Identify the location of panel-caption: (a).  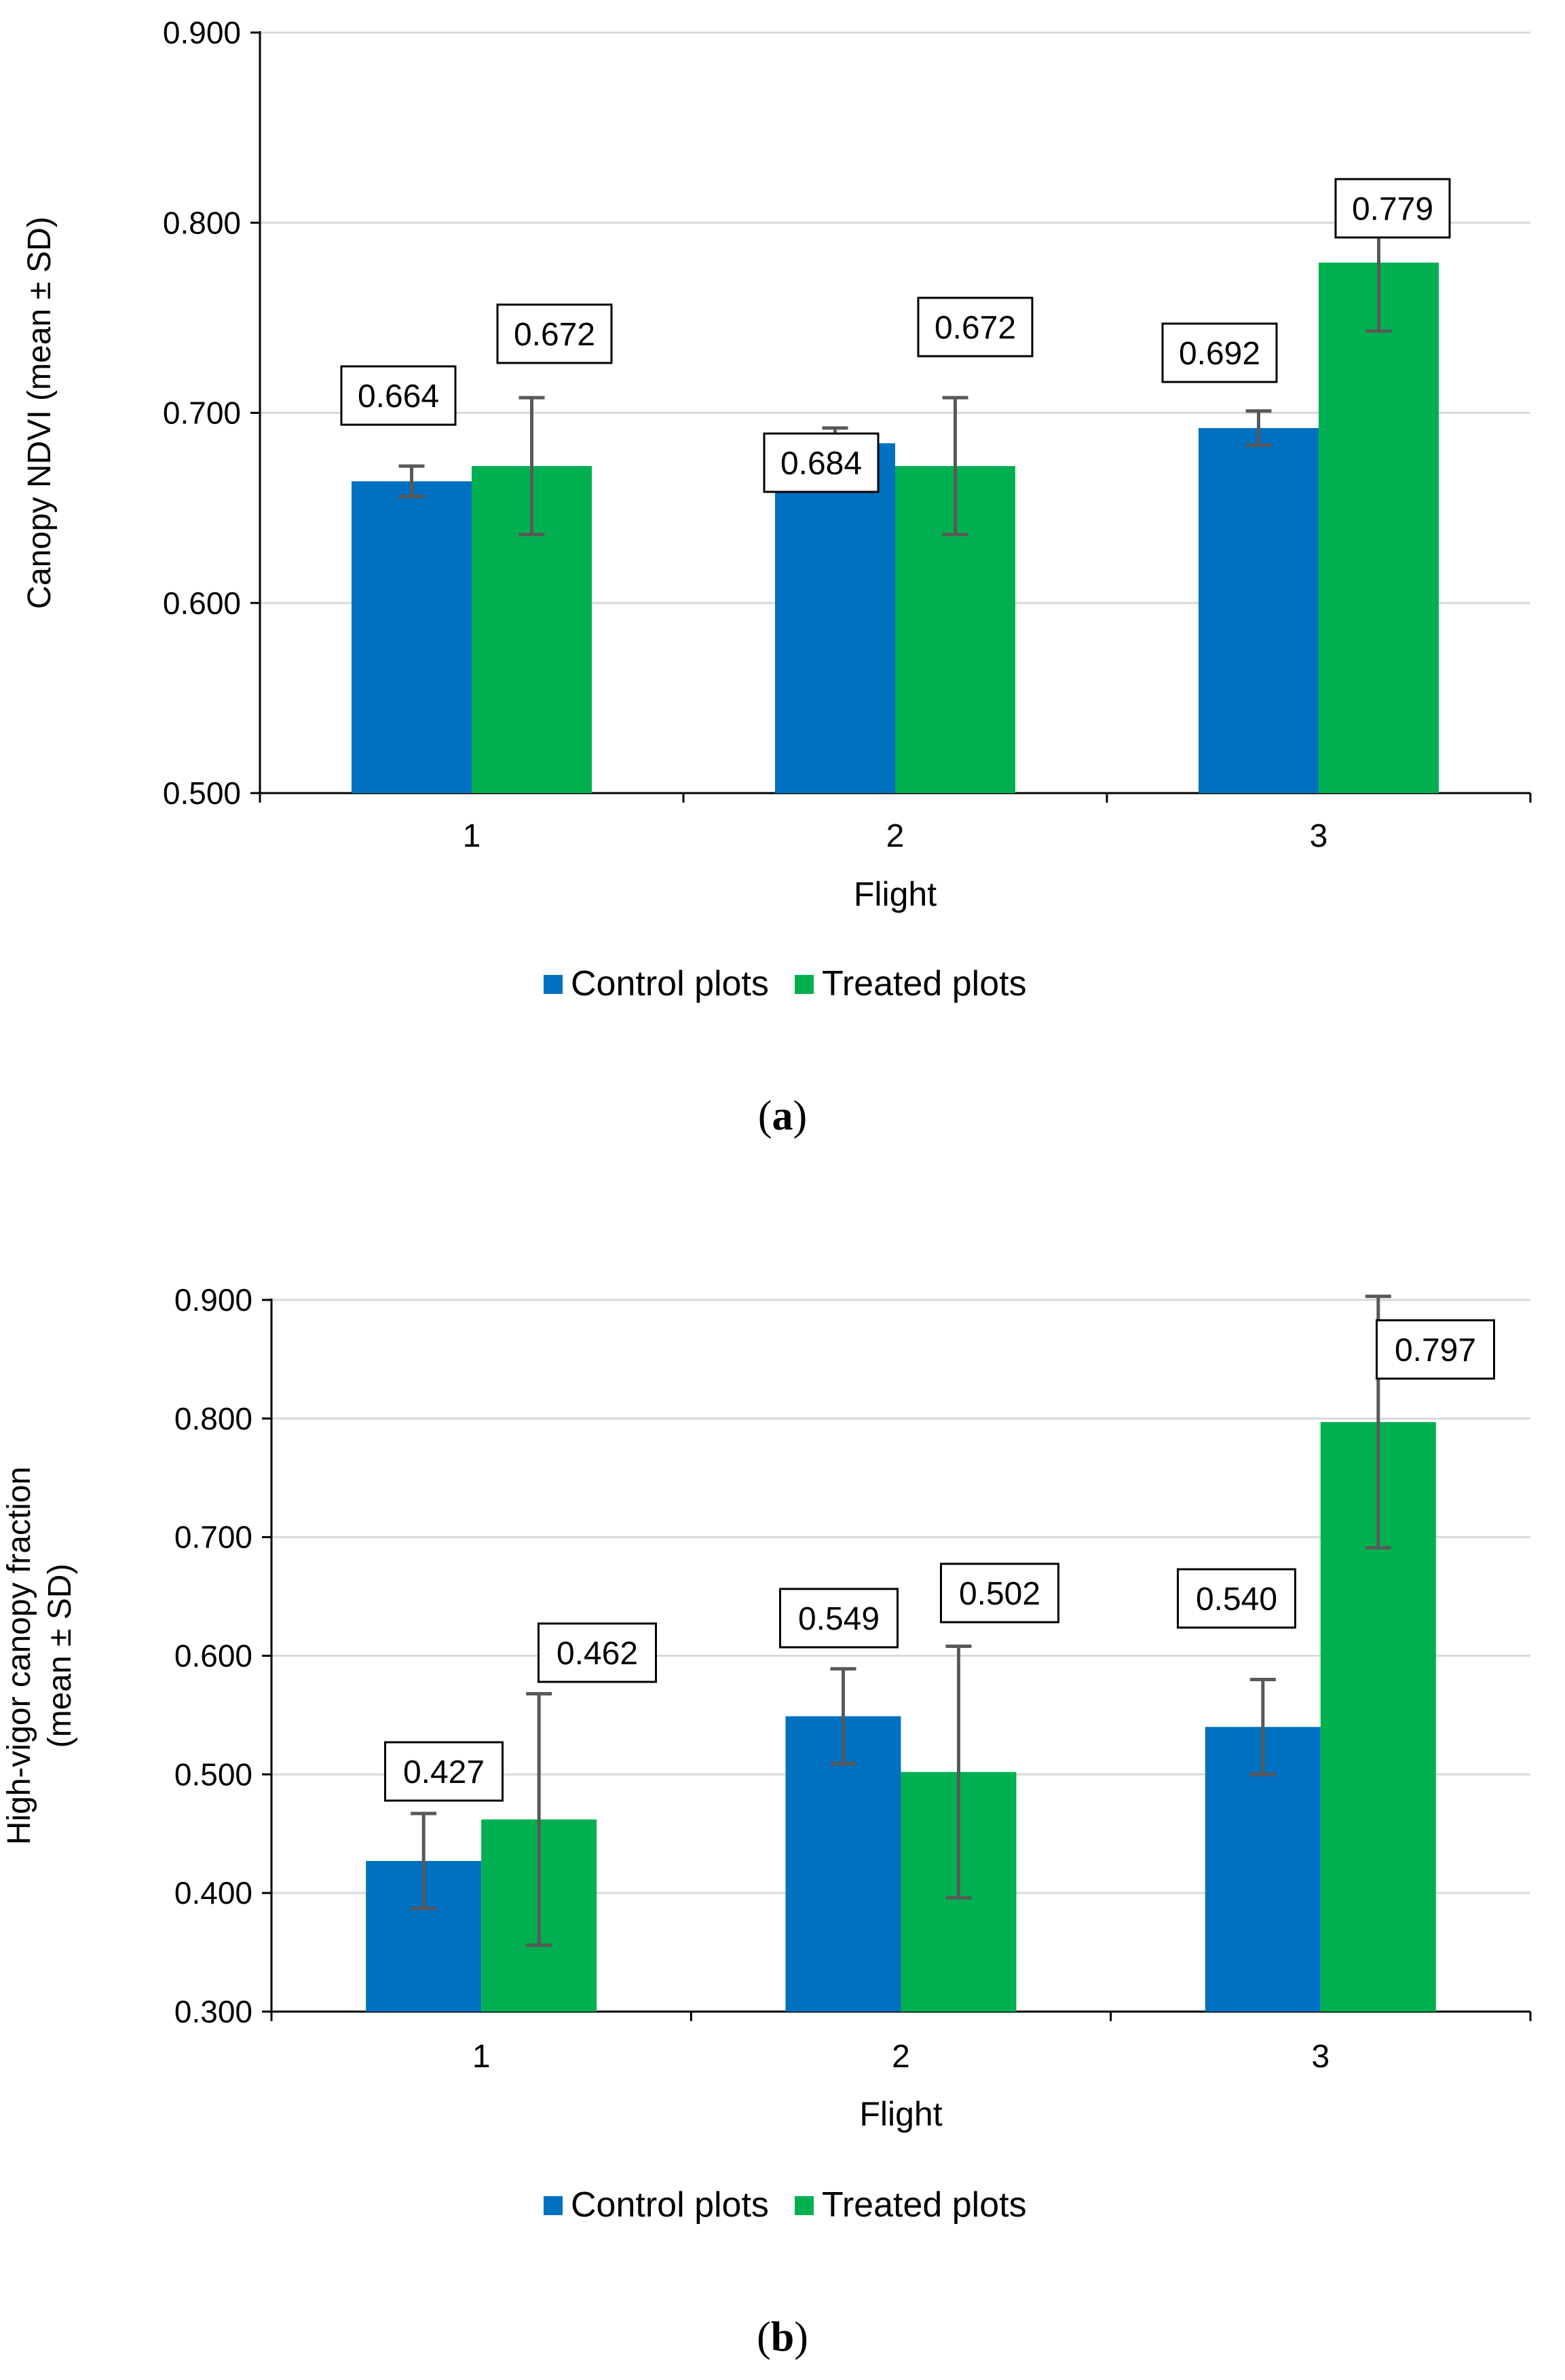
(782, 1116).